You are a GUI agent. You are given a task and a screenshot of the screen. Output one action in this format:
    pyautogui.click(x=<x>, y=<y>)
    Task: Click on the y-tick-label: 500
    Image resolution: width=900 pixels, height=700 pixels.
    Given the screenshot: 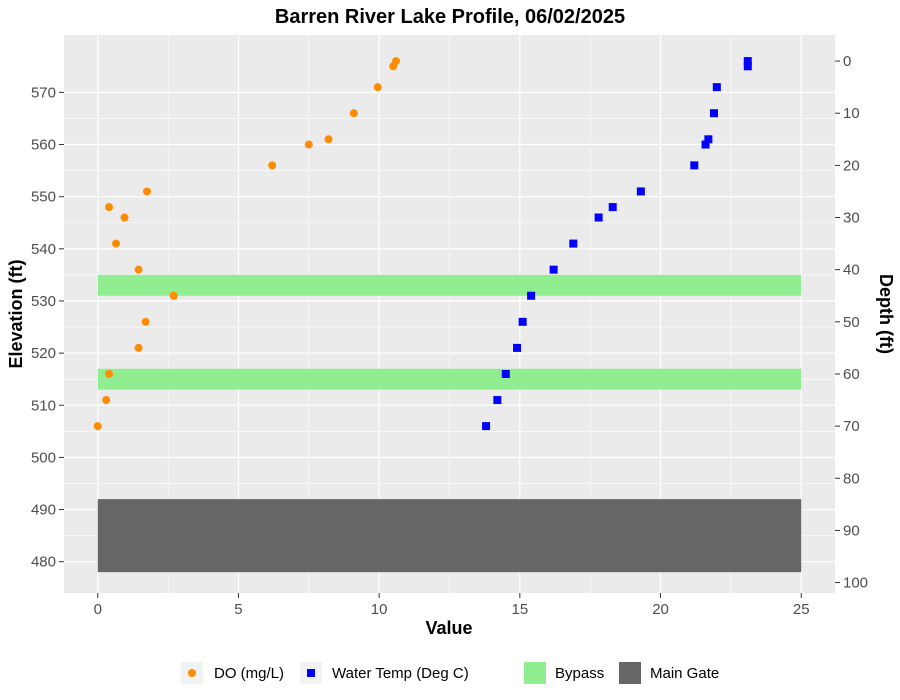 What is the action you would take?
    pyautogui.click(x=43, y=457)
    